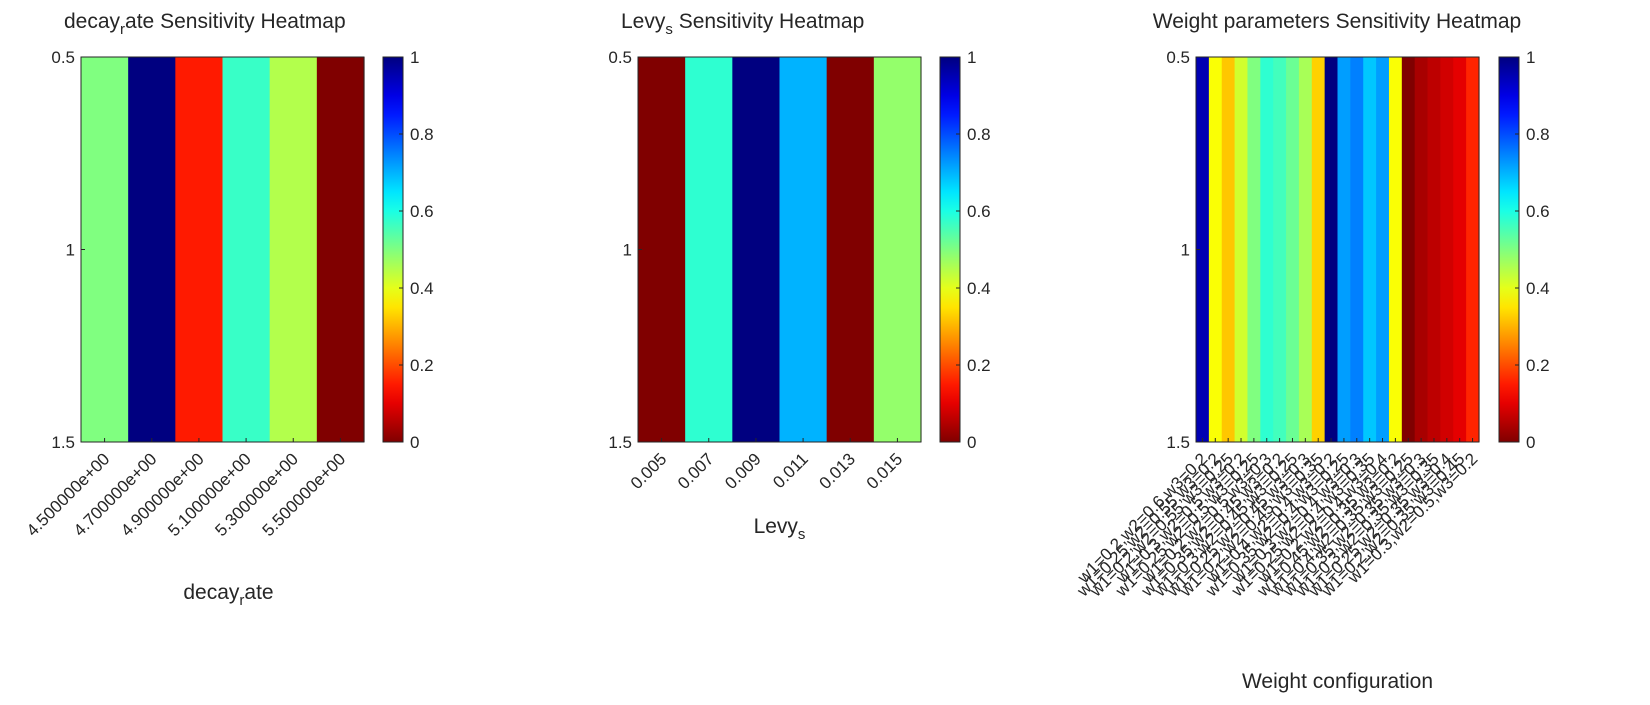 The image size is (1650, 705). I want to click on x-axis-label: decayrate, so click(228, 595).